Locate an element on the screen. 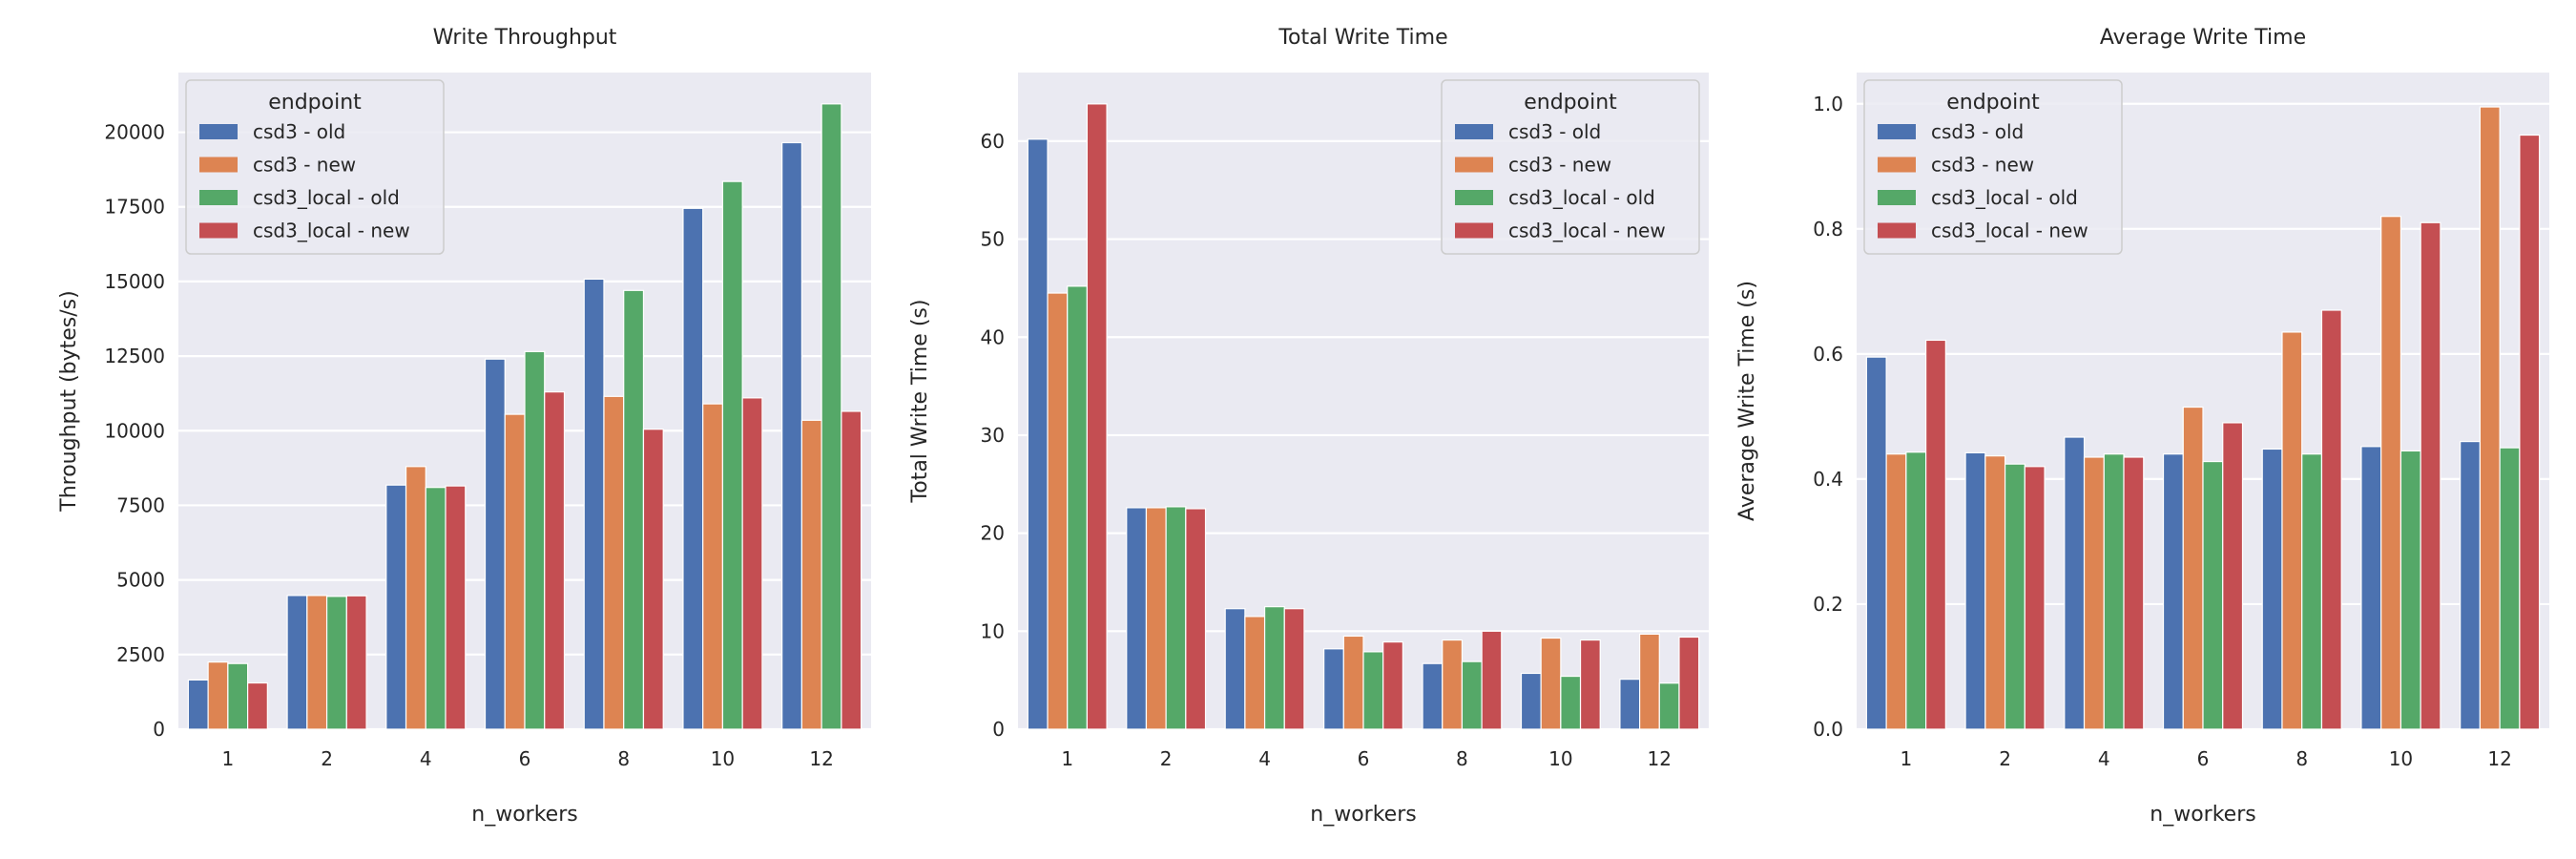  y-tick-label: 0.0 is located at coordinates (1828, 729).